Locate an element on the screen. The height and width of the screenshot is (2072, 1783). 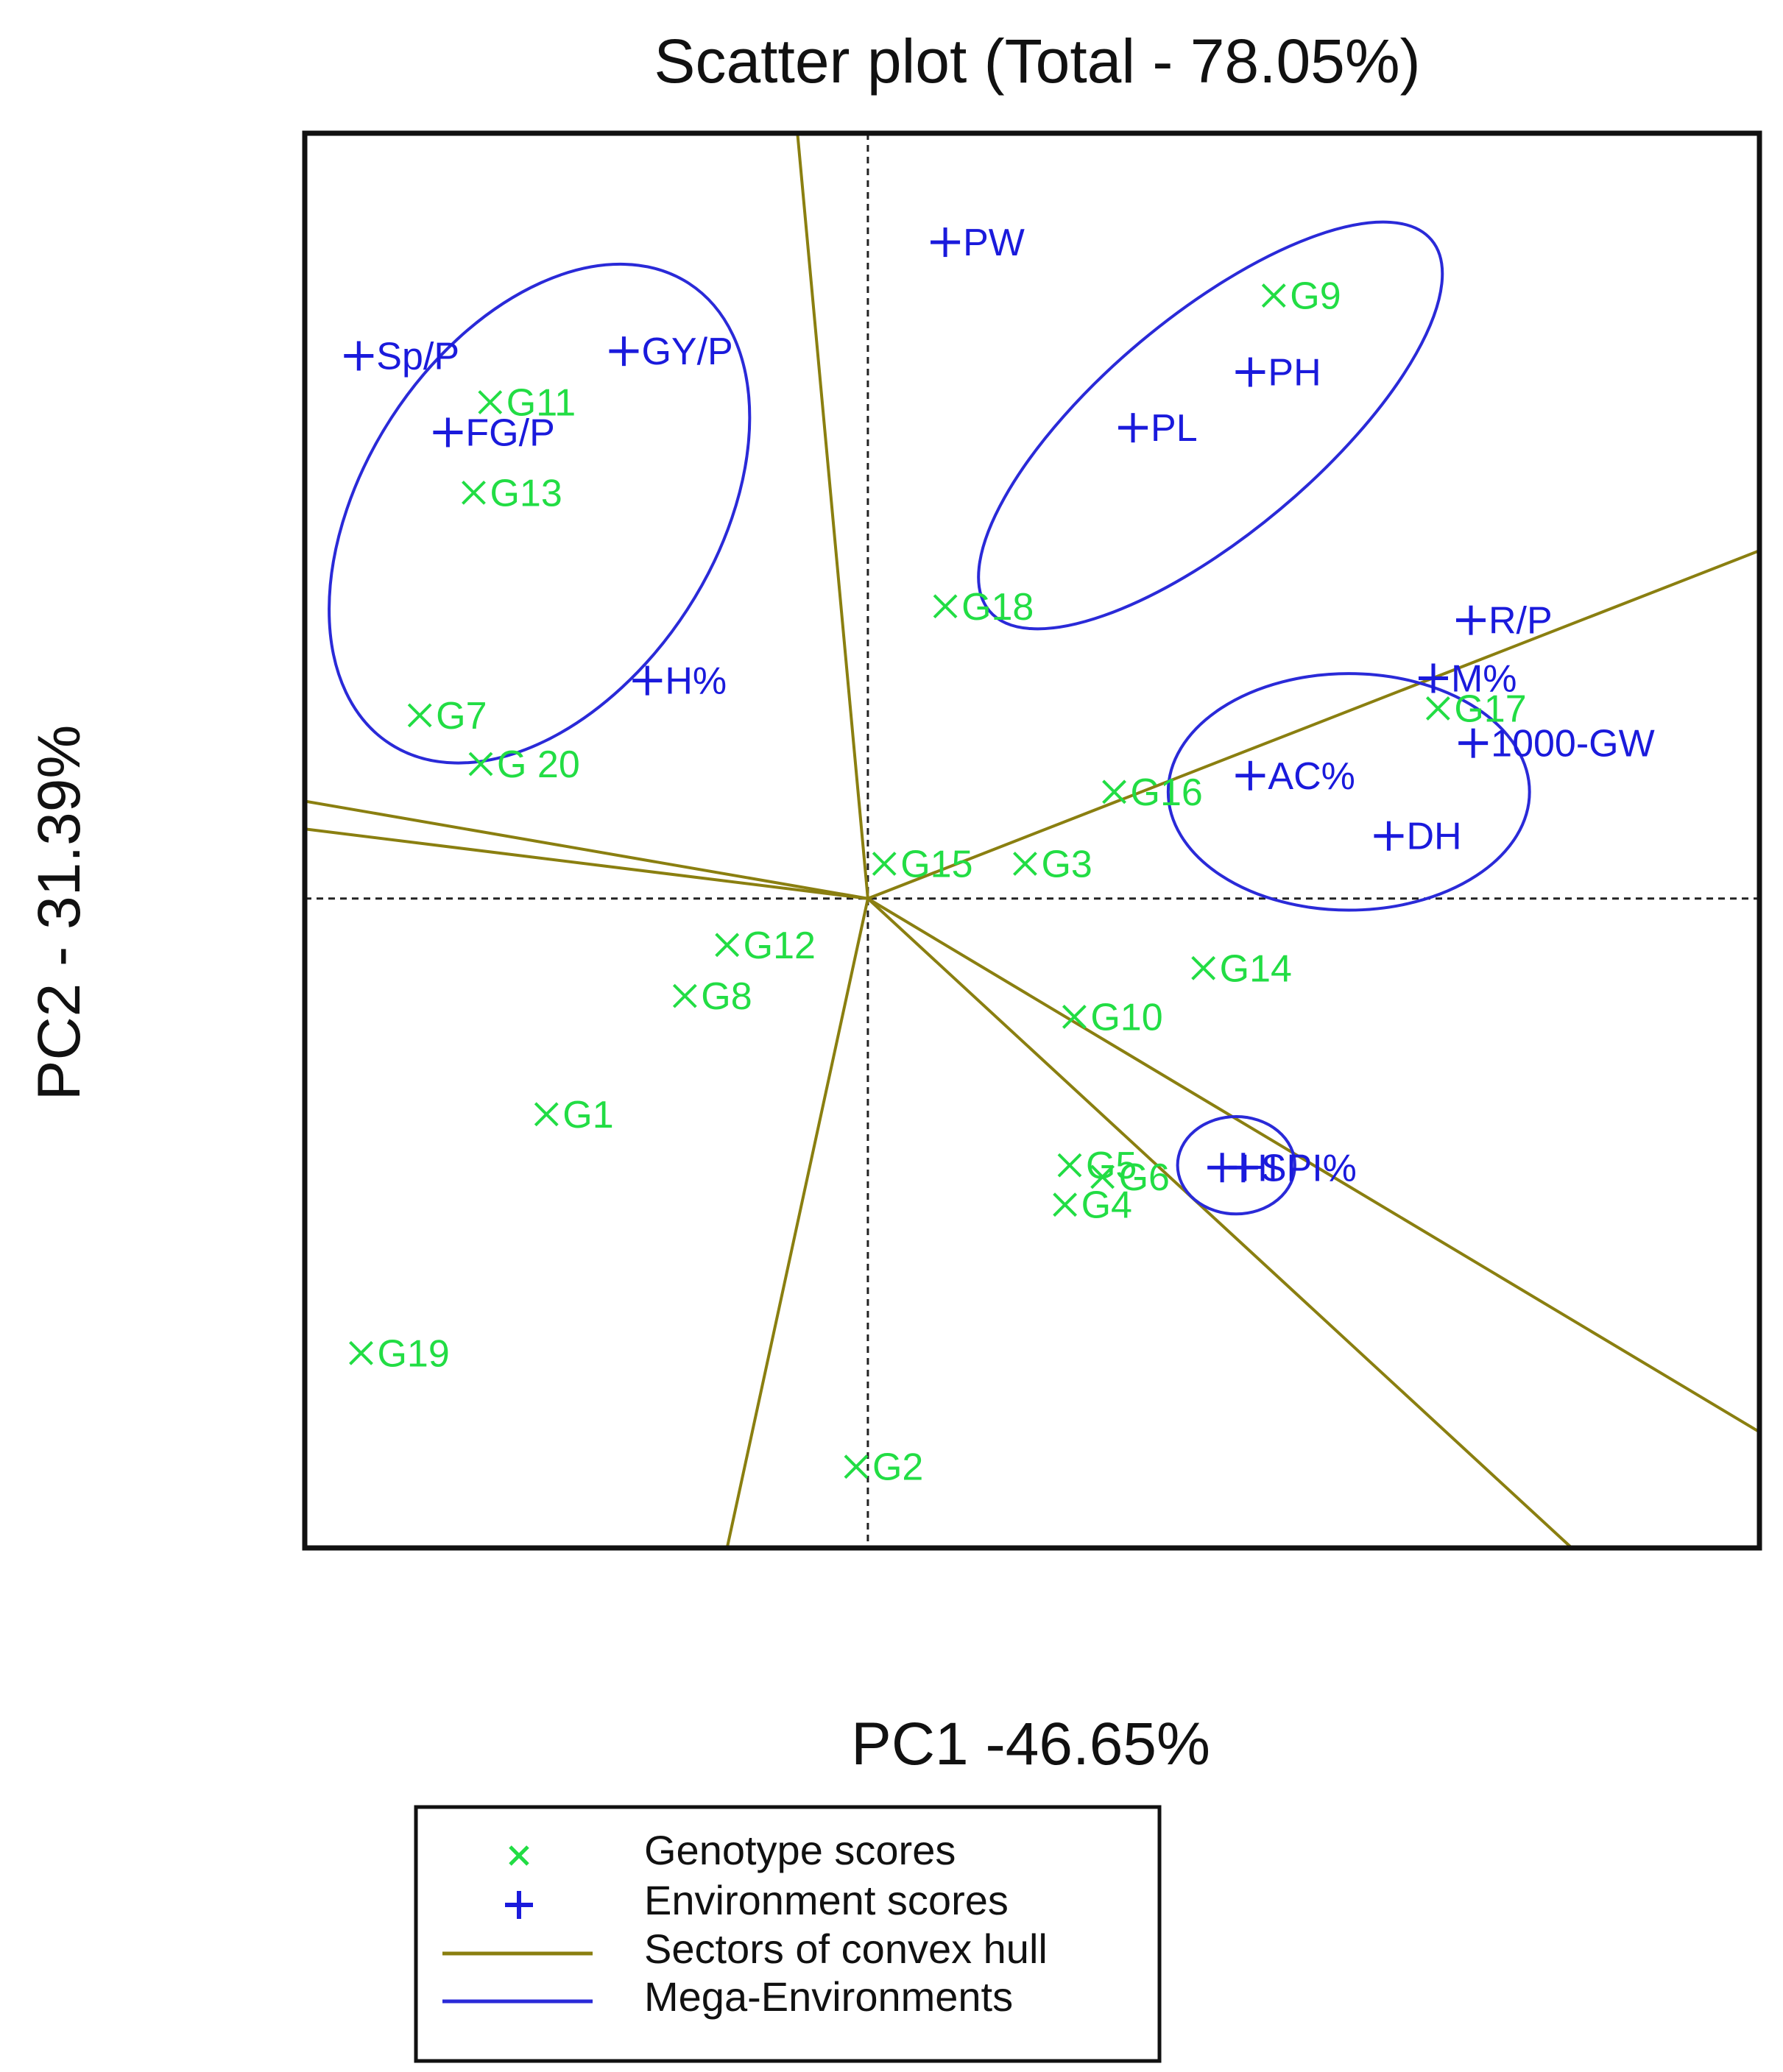
environment-label: PH is located at coordinates (1295, 374).